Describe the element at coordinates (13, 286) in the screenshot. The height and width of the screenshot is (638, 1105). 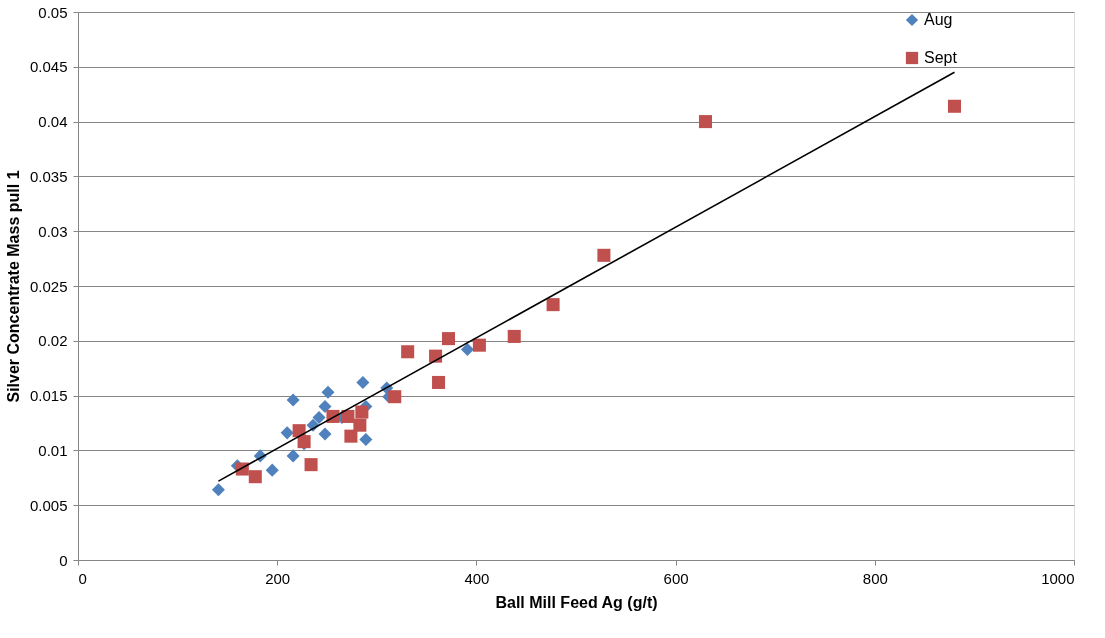
I see `y-axis-title: Silver Concentrate Mass pull 1` at that location.